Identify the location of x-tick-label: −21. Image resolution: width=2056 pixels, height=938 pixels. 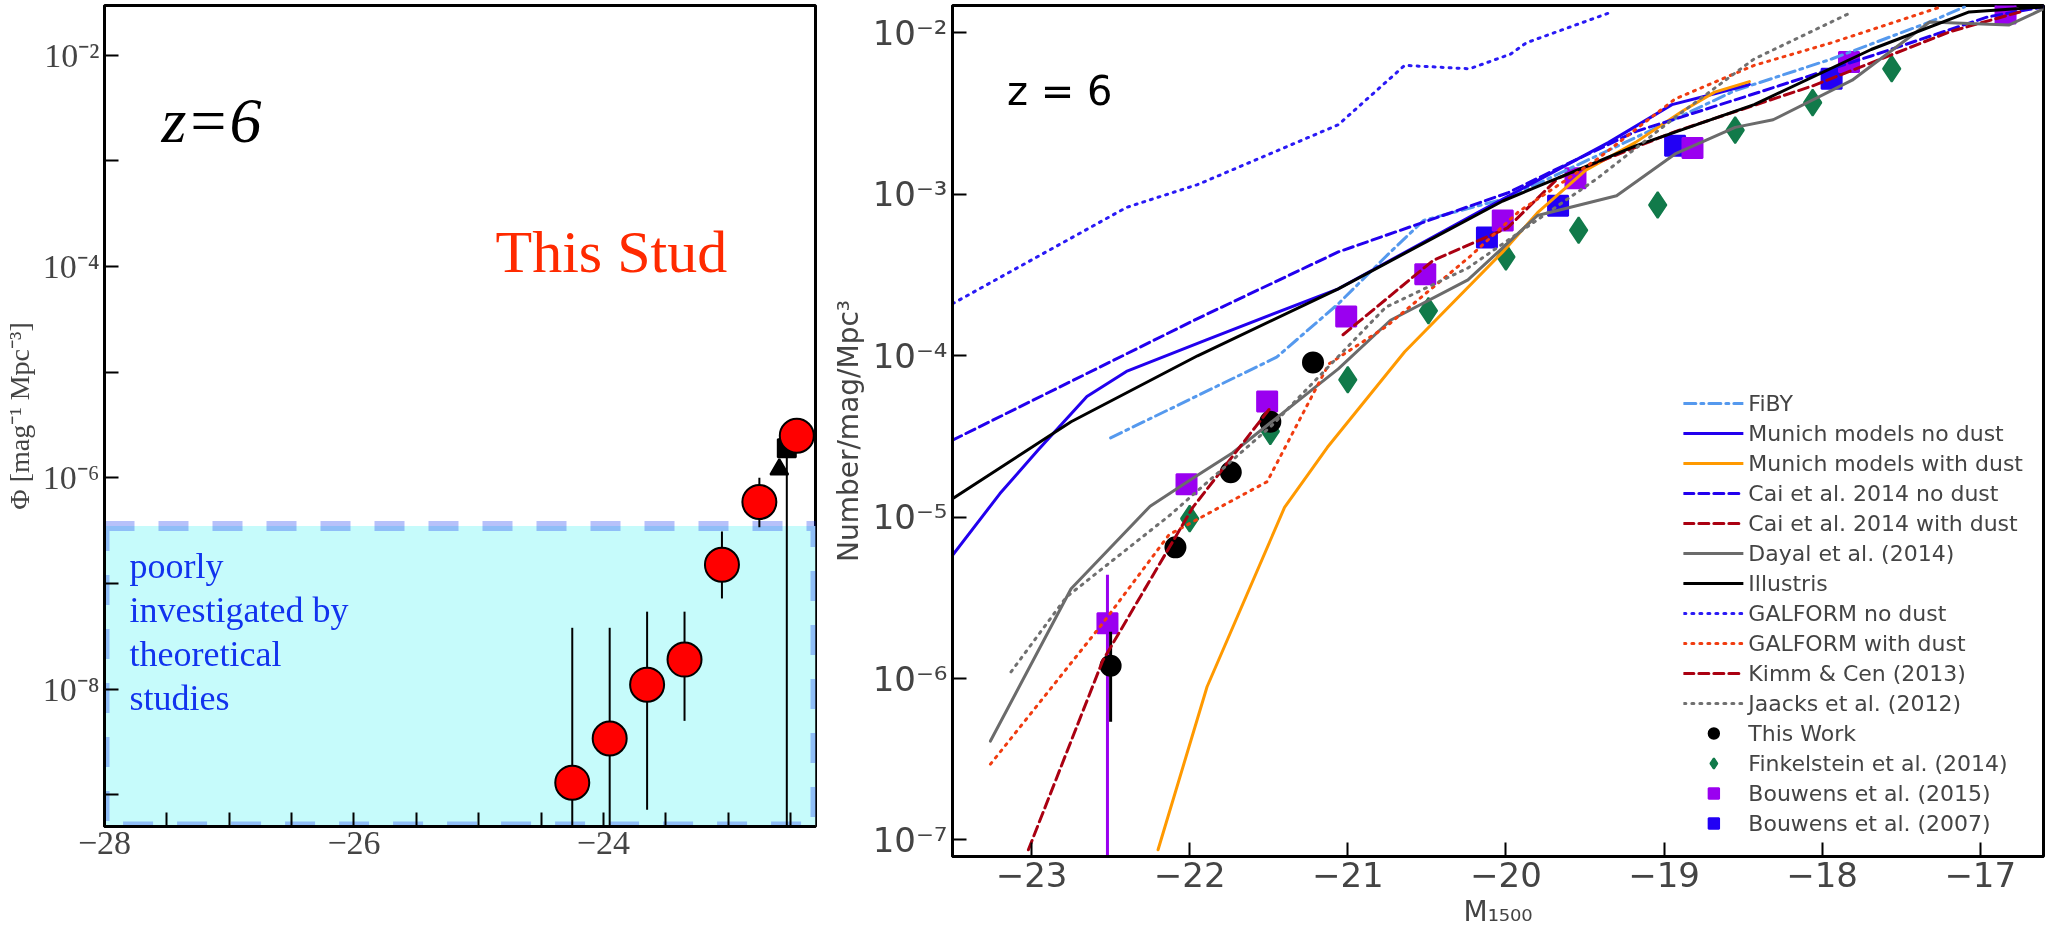
(1347, 874).